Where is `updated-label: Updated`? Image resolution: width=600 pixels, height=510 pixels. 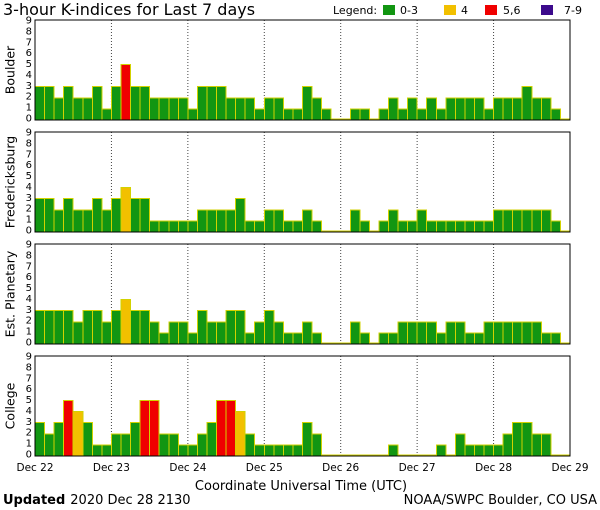
updated-label: Updated is located at coordinates (34, 500).